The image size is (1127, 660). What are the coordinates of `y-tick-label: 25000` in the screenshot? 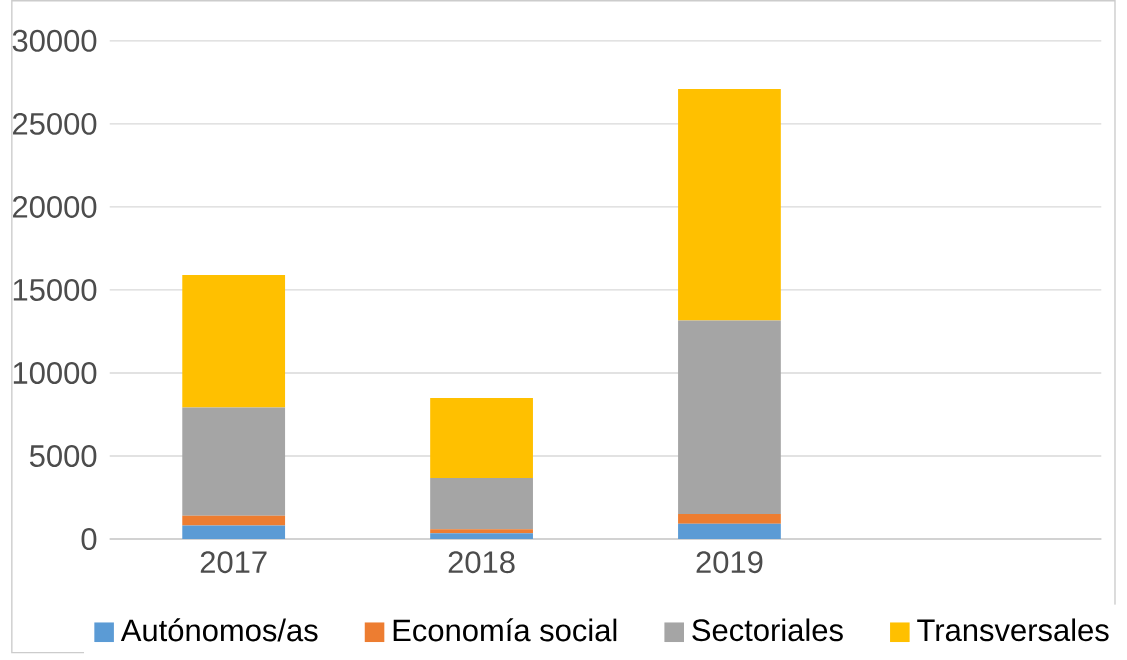 It's located at (55, 123).